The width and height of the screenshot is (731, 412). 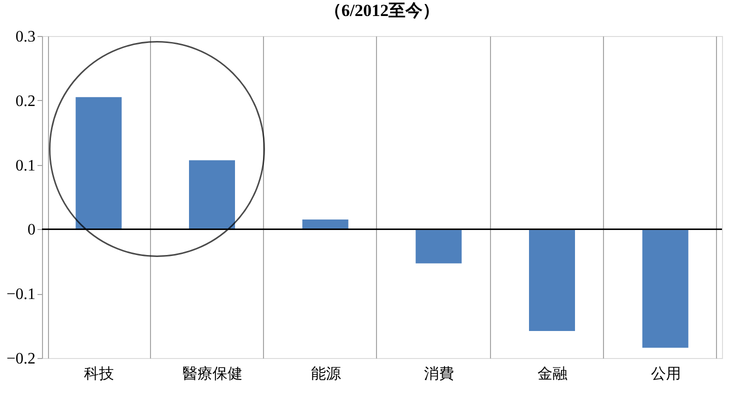 I want to click on y-tick-label: 0.3, so click(x=26, y=37).